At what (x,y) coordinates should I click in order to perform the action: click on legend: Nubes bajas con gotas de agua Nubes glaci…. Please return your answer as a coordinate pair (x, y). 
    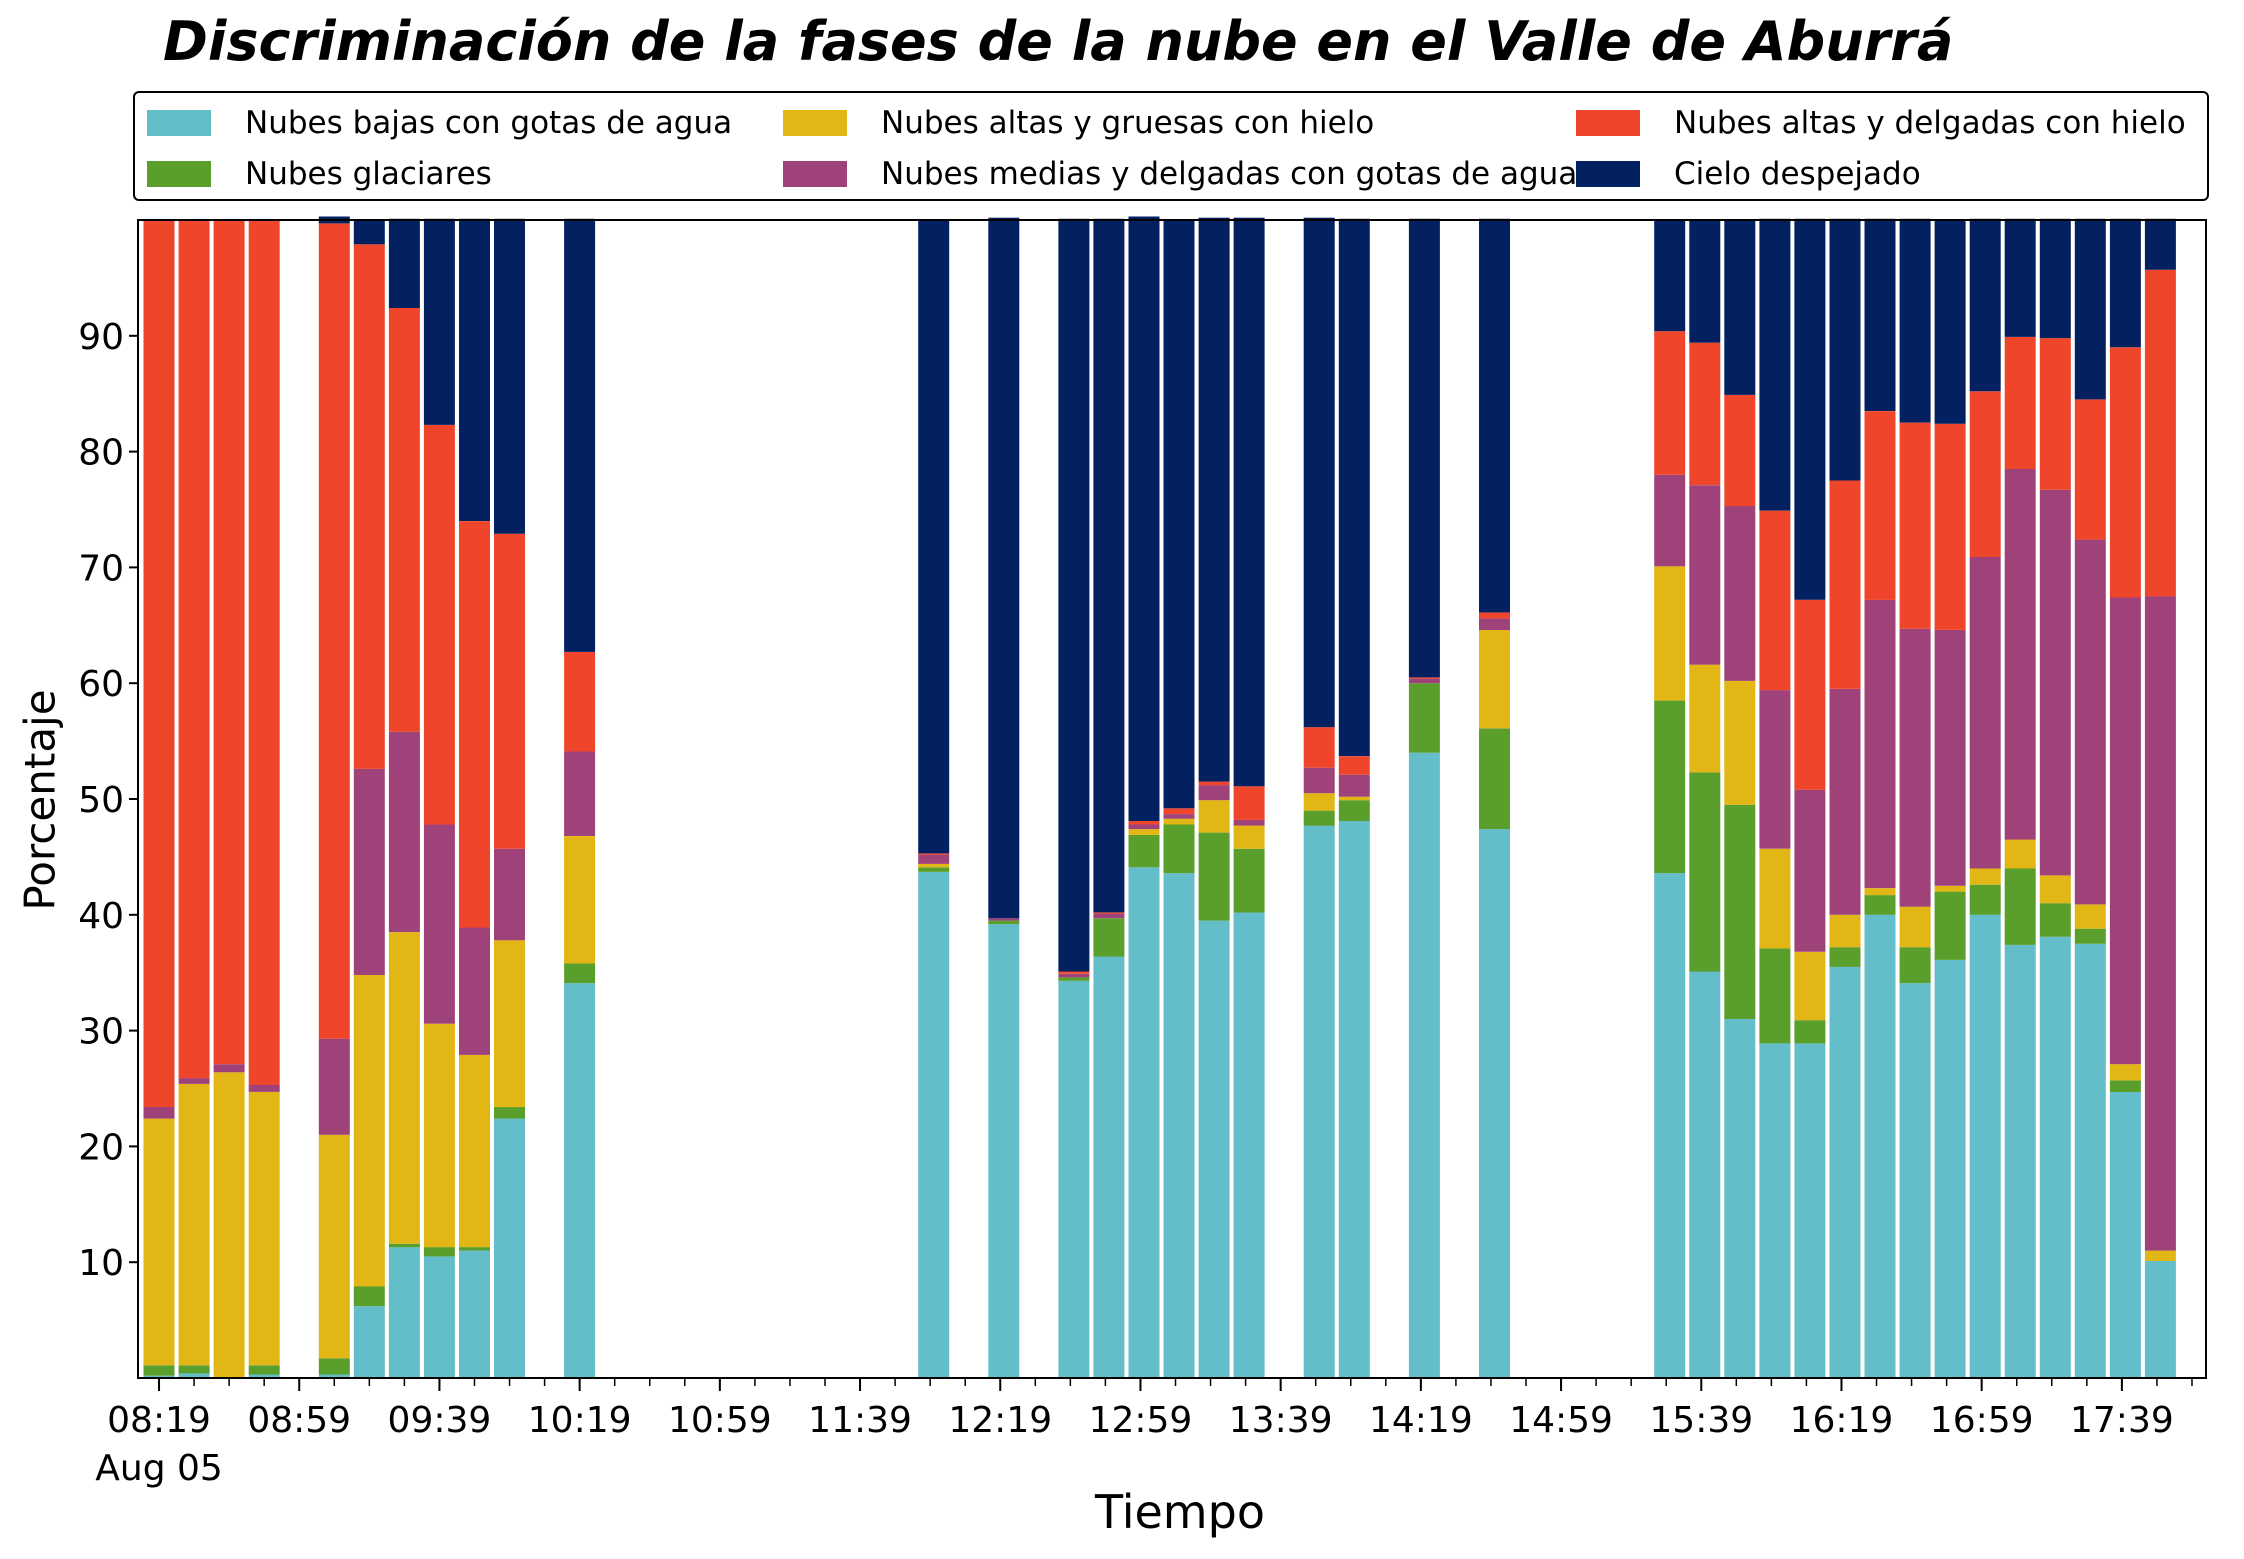
    Looking at the image, I should click on (1171, 146).